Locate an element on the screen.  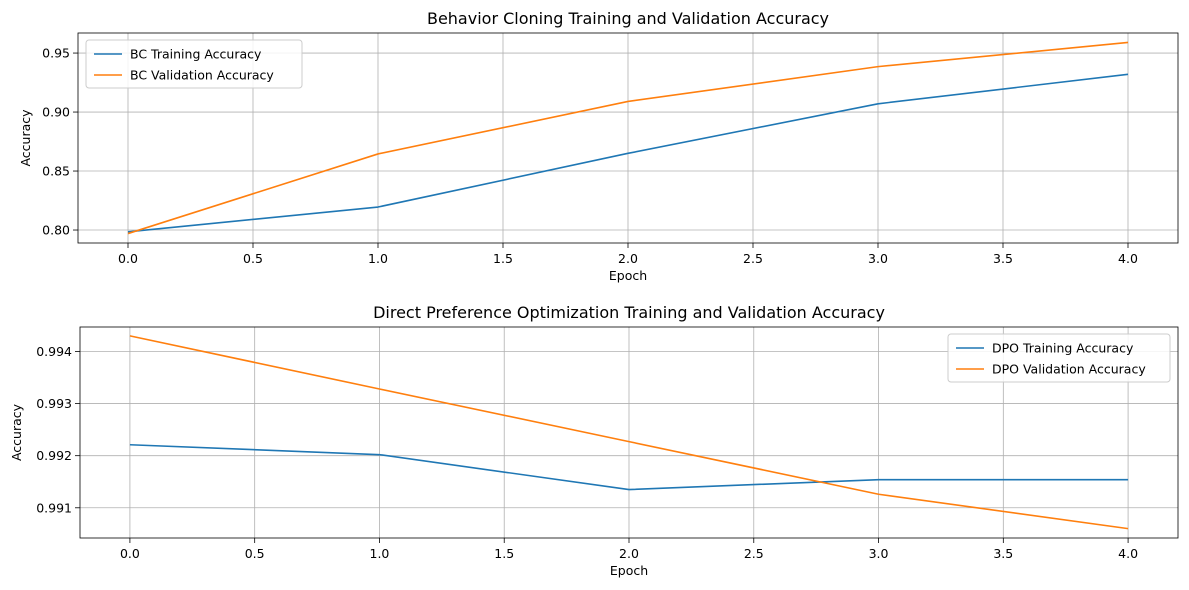
legend-label-2: BC Validation Accuracy is located at coordinates (202, 75).